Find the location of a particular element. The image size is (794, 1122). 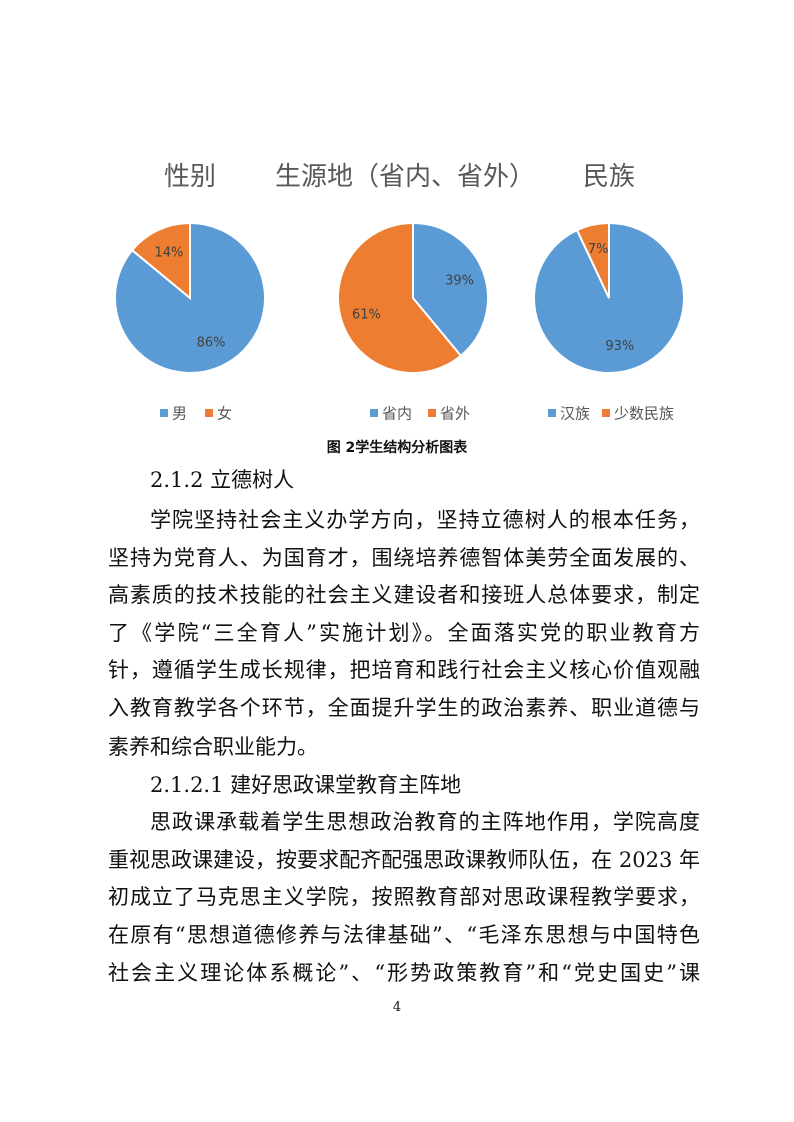

pie-chart-1: 生源地（省内、省外） 39% 省内 61% 省外 is located at coordinates (405, 292).